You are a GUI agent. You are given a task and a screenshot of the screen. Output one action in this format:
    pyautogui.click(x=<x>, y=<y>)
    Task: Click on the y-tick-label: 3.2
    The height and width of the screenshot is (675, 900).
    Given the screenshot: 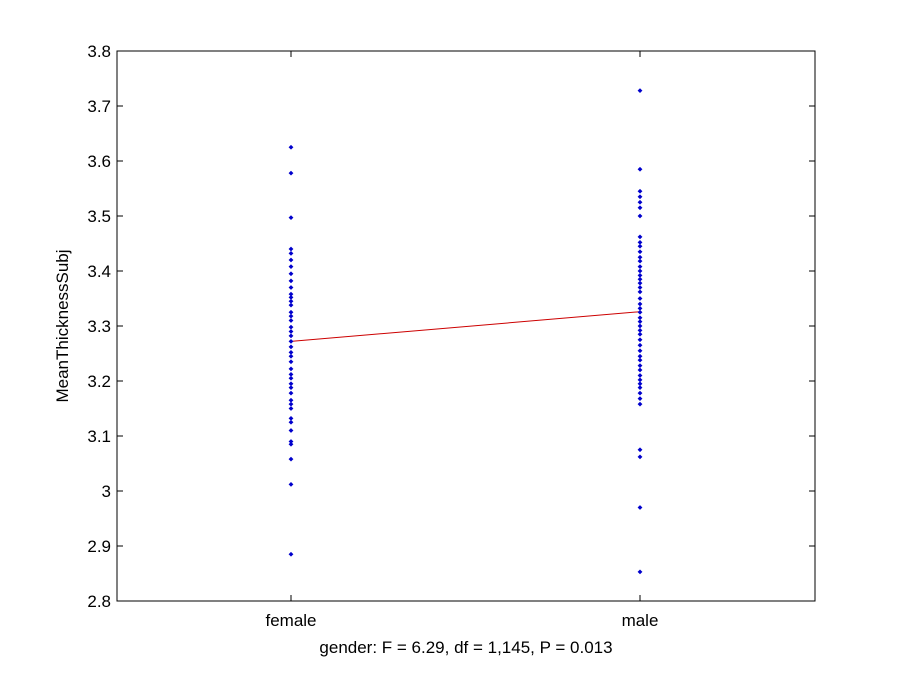 What is the action you would take?
    pyautogui.click(x=99, y=381)
    